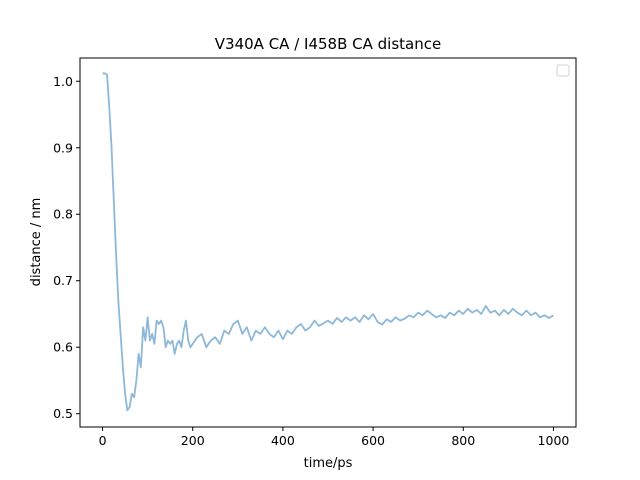  Describe the element at coordinates (328, 44) in the screenshot. I see `chart-title: V340A CA / I458B CA distance` at that location.